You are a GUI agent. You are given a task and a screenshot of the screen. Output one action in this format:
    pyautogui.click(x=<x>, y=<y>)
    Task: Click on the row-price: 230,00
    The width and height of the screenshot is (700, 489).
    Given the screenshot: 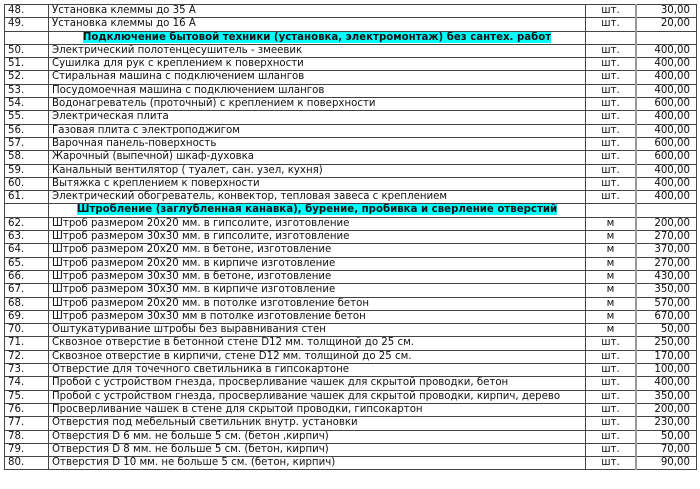 What is the action you would take?
    pyautogui.click(x=666, y=423)
    